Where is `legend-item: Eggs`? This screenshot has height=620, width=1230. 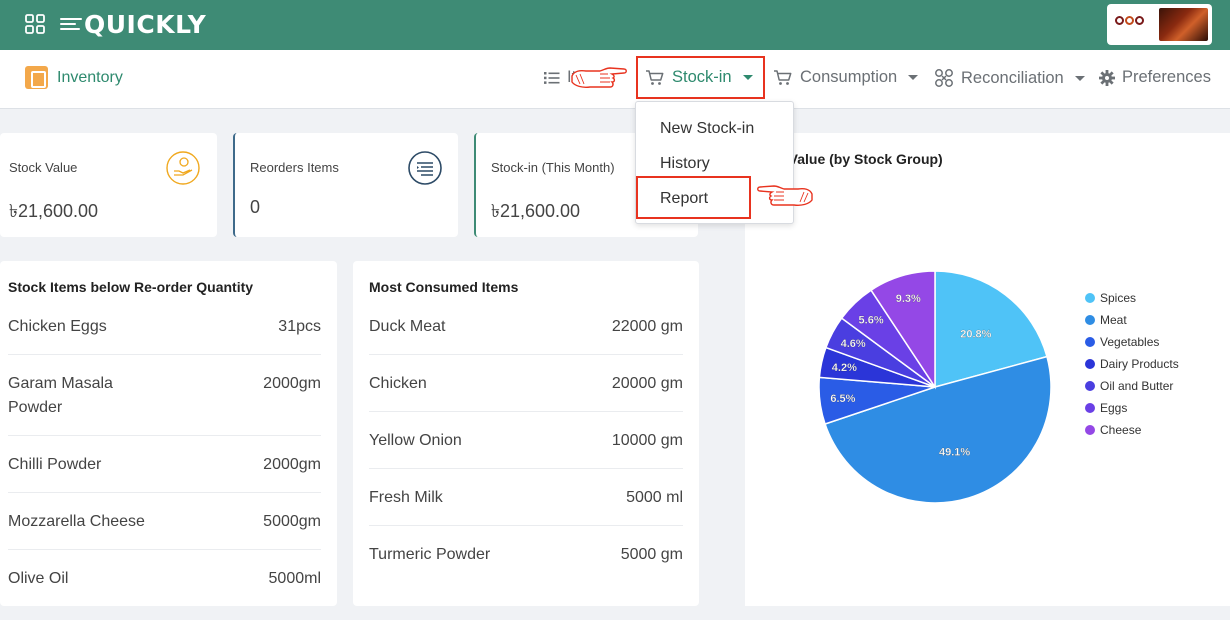 legend-item: Eggs is located at coordinates (1106, 408).